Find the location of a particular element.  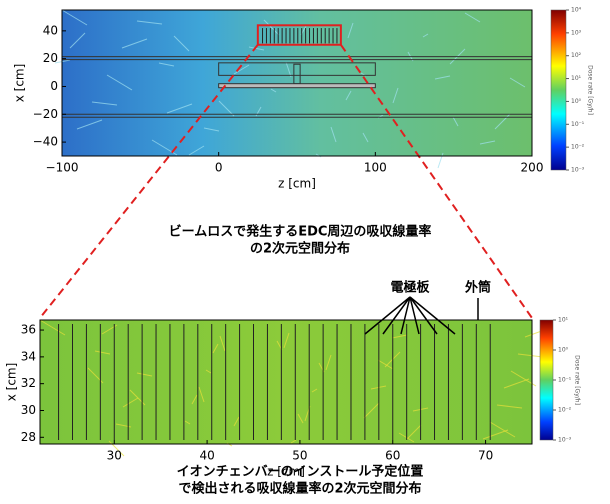

colorbar-tick-label: 10² is located at coordinates (576, 55).